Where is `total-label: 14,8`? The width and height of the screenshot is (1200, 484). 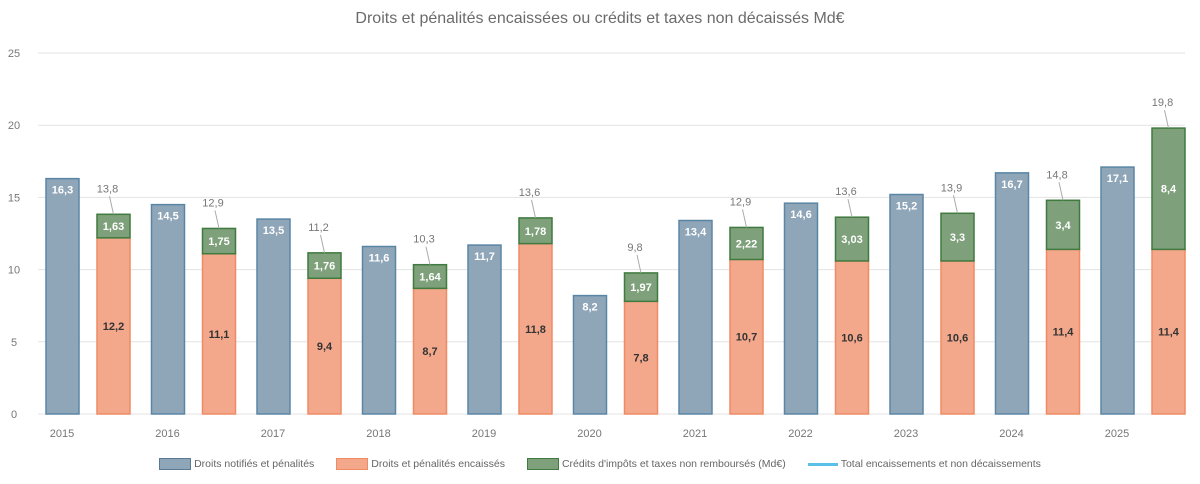 total-label: 14,8 is located at coordinates (1056, 175).